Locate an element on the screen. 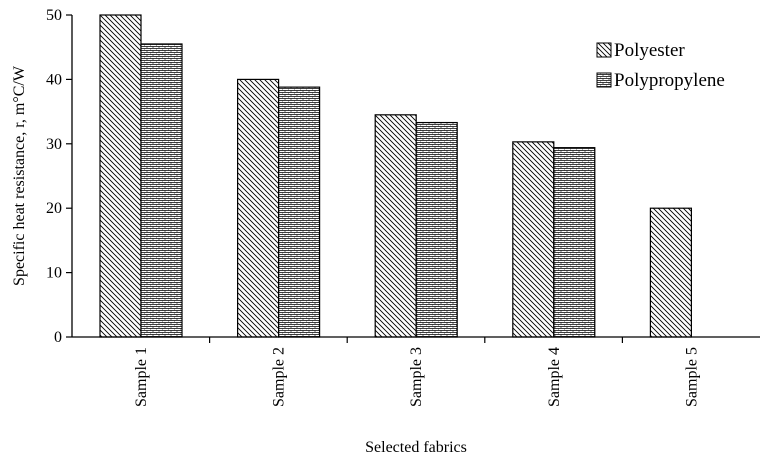 This screenshot has height=466, width=769. legend-label-polypropylene: Polypropylene is located at coordinates (669, 80).